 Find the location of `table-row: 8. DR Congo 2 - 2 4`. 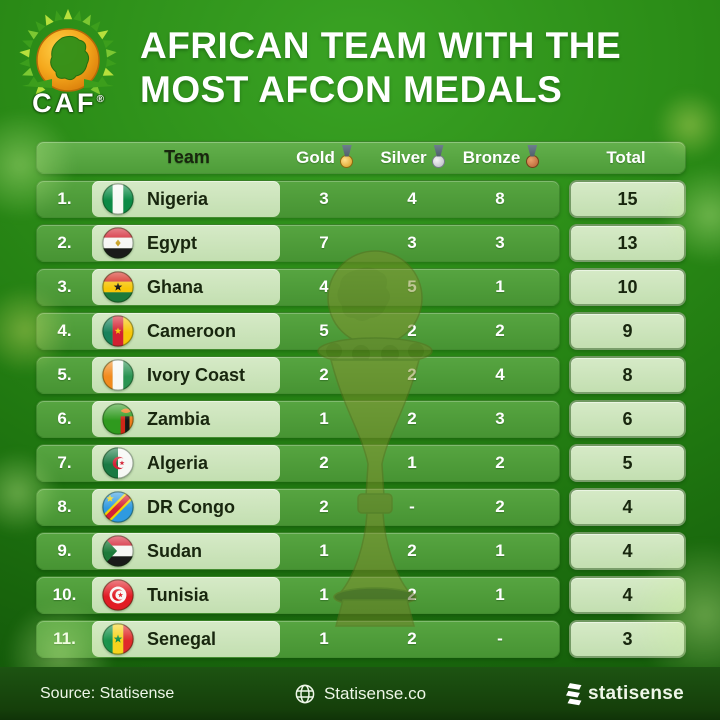

table-row: 8. DR Congo 2 - 2 4 is located at coordinates (361, 507).